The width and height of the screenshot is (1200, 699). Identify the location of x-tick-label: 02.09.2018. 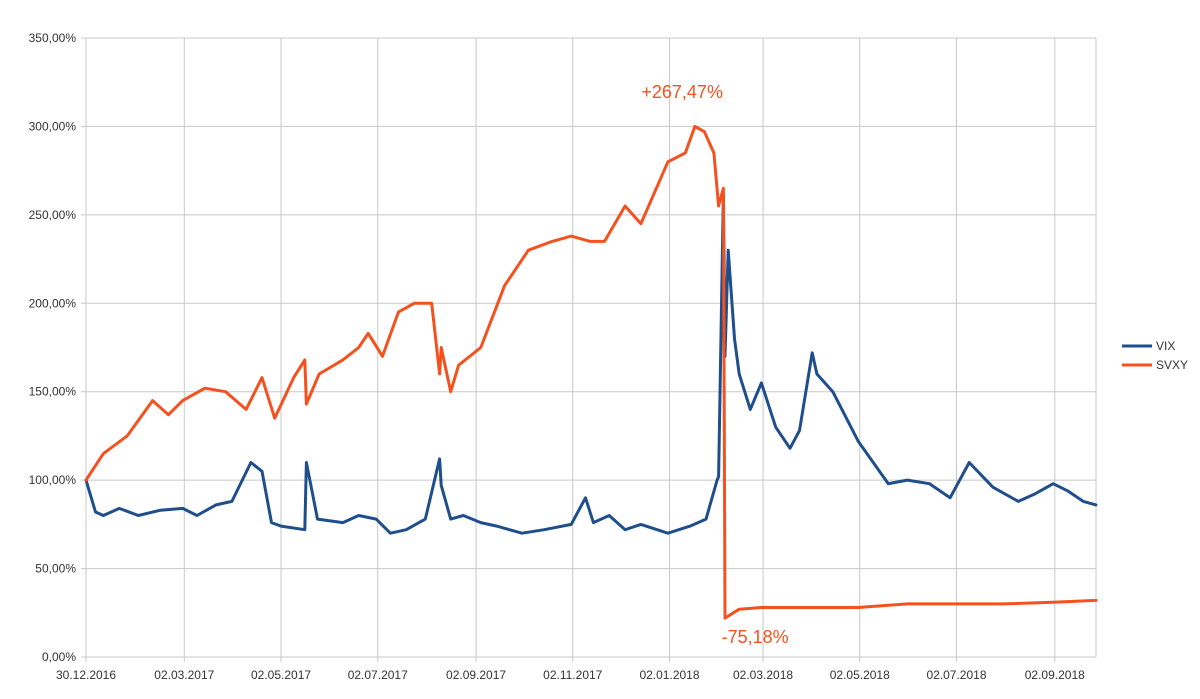
(1055, 675).